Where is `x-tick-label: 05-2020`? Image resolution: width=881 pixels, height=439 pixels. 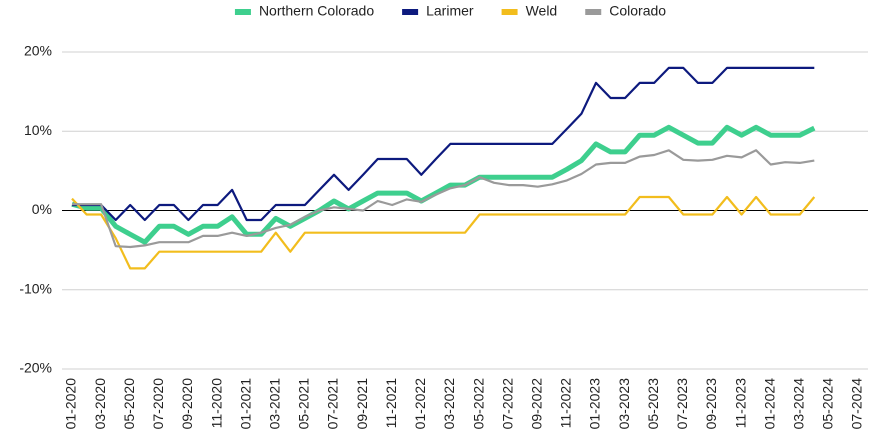 x-tick-label: 05-2020 is located at coordinates (129, 404).